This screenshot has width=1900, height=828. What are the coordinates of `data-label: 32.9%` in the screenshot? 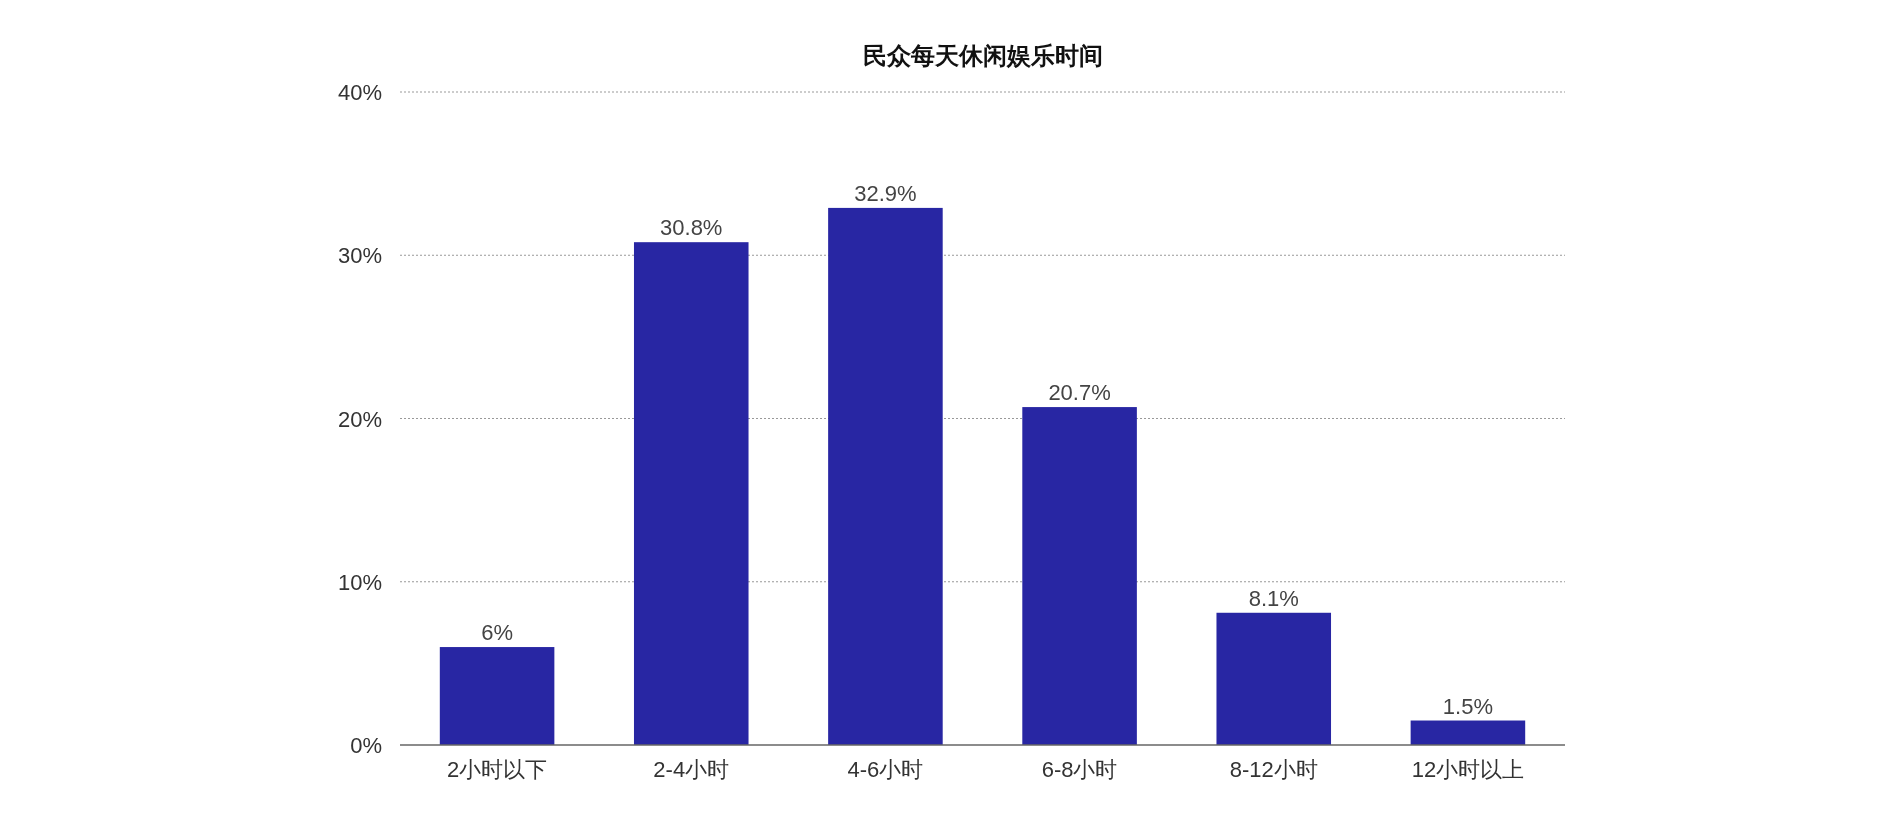 It's located at (885, 193).